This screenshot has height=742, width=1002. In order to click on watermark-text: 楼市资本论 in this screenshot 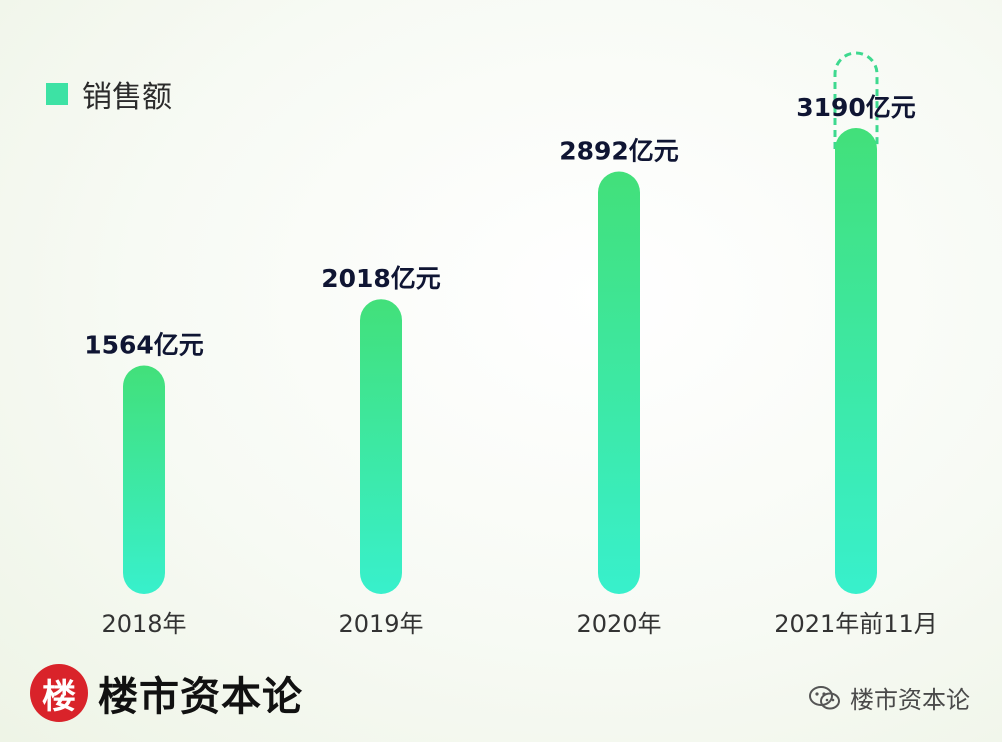, I will do `click(910, 700)`.